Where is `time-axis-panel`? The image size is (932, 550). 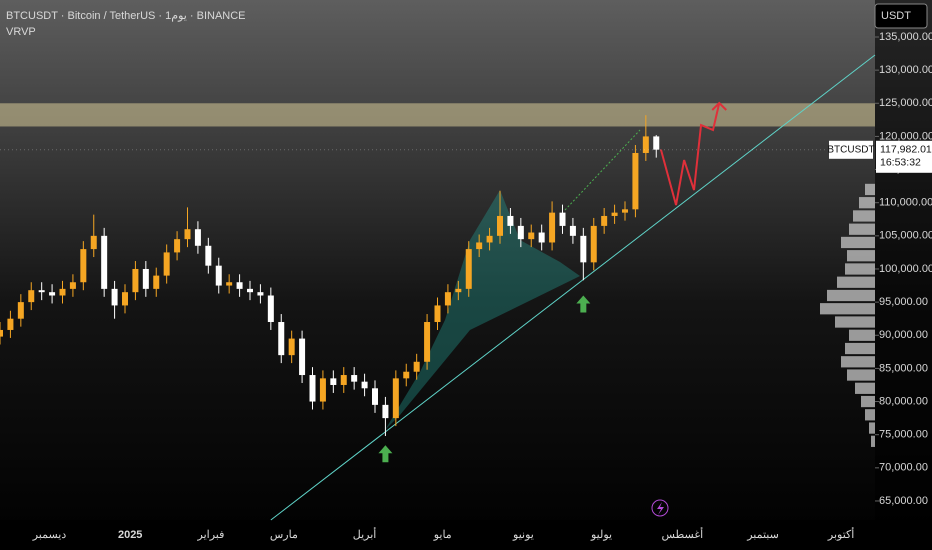
time-axis-panel is located at coordinates (466, 535).